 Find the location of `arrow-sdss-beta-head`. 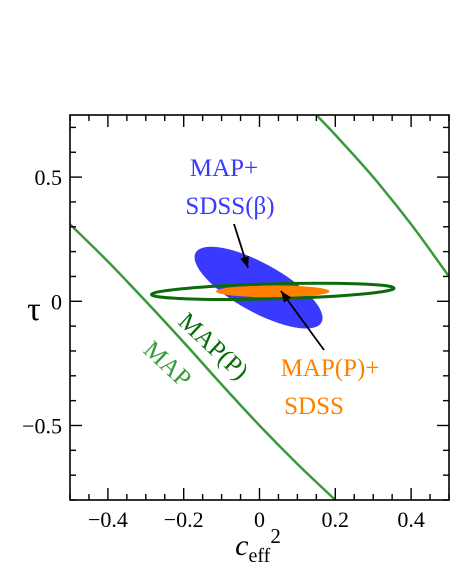

arrow-sdss-beta-head is located at coordinates (244, 262).